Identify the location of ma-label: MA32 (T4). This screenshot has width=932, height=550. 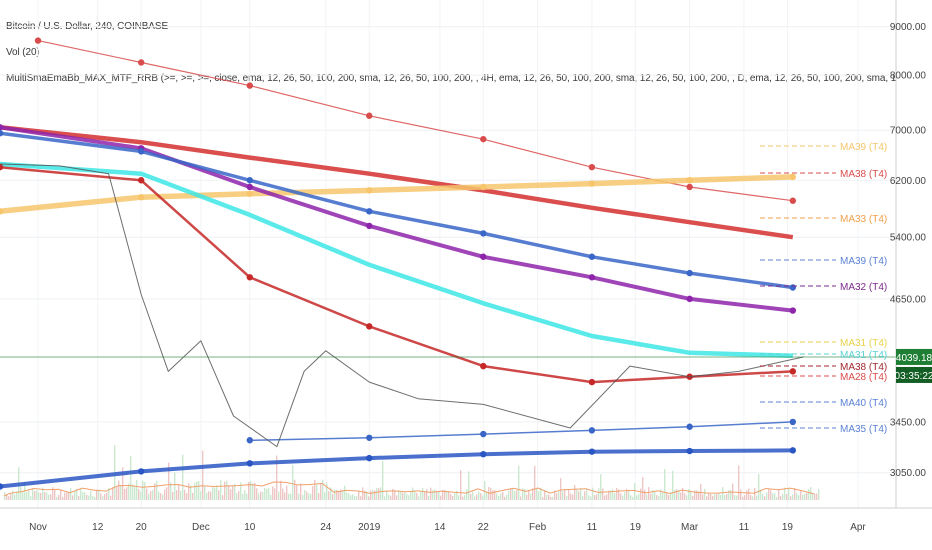
(863, 287).